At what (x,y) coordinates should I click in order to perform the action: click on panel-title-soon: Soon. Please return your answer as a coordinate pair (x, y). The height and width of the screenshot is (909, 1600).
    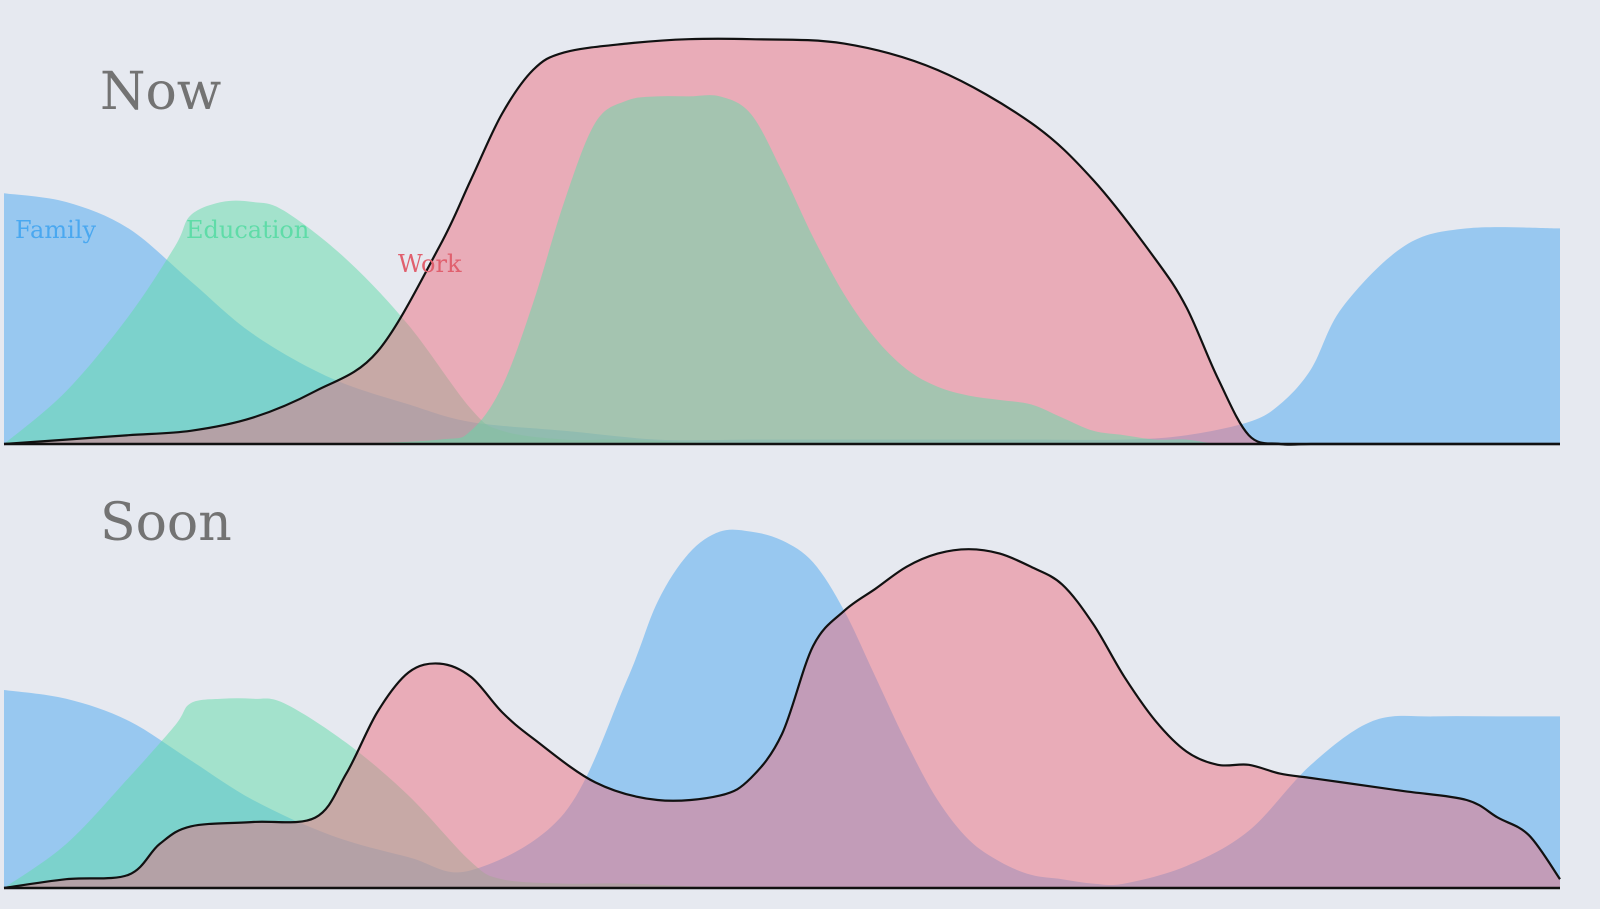
    Looking at the image, I should click on (166, 523).